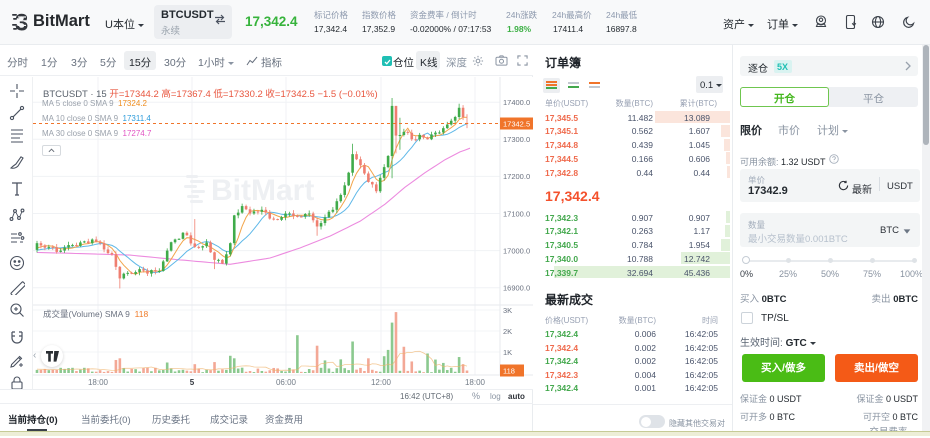 The height and width of the screenshot is (438, 930). I want to click on svg-text: 118, so click(509, 370).